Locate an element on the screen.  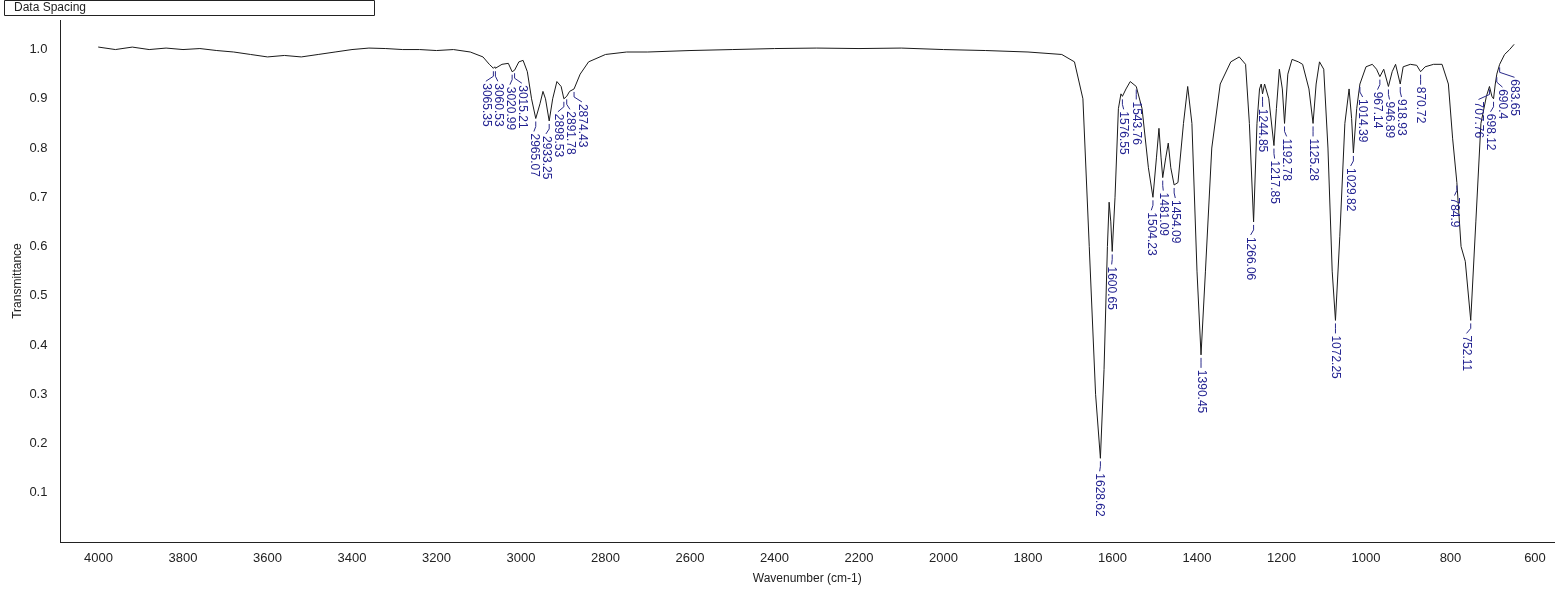
x-tick-label: 800 is located at coordinates (1450, 558).